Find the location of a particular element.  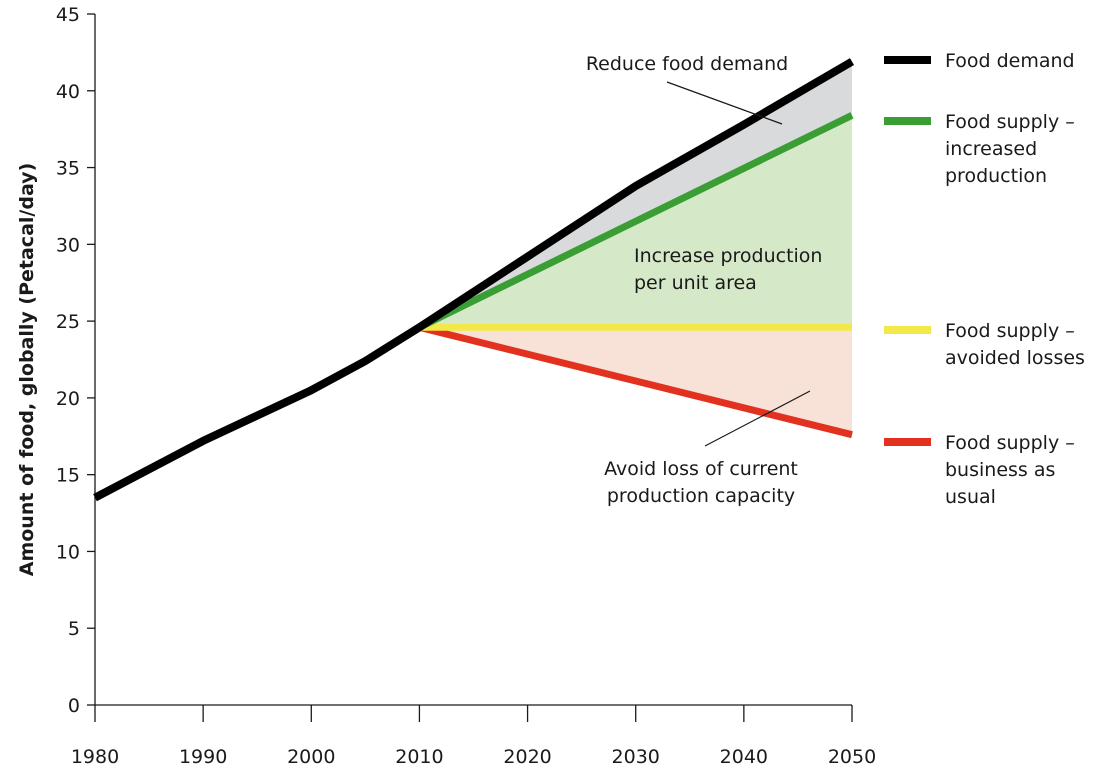

annotation-increase-production-text: per unit area is located at coordinates (695, 283).